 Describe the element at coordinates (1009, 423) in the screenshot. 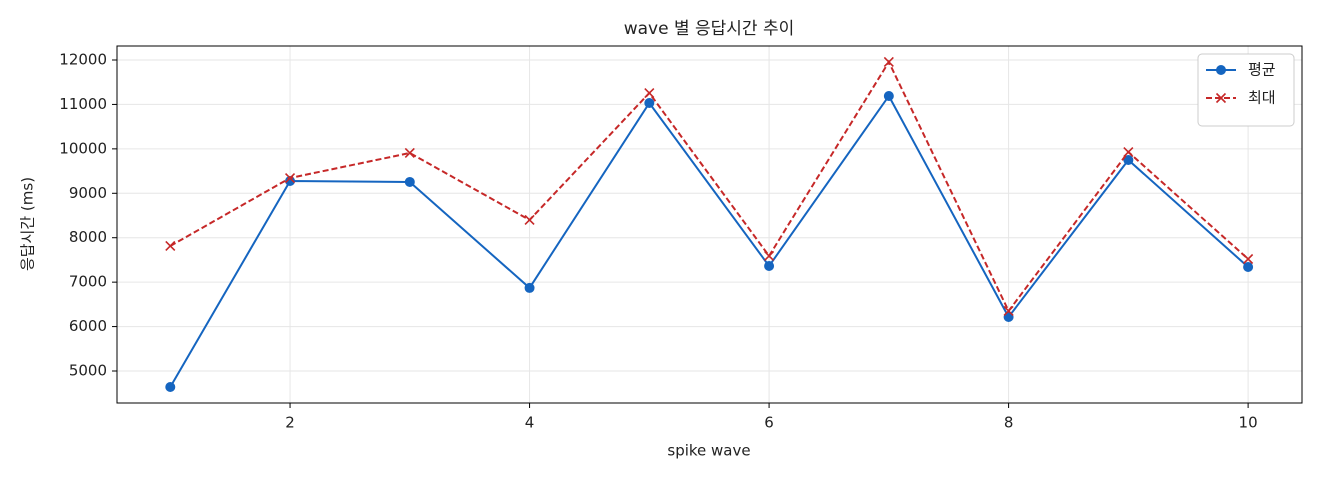

I see `x-tick-label: 8` at that location.